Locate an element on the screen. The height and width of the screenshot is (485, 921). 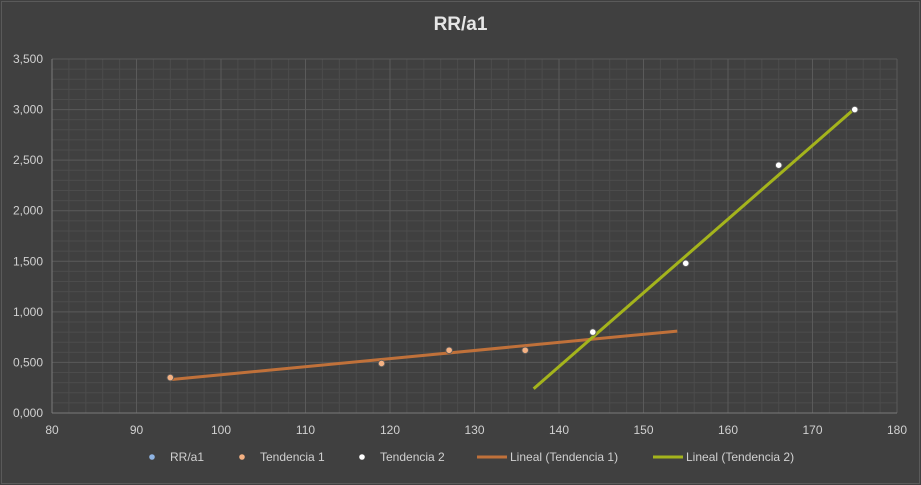
y-tick-label: 3,000 is located at coordinates (28, 110).